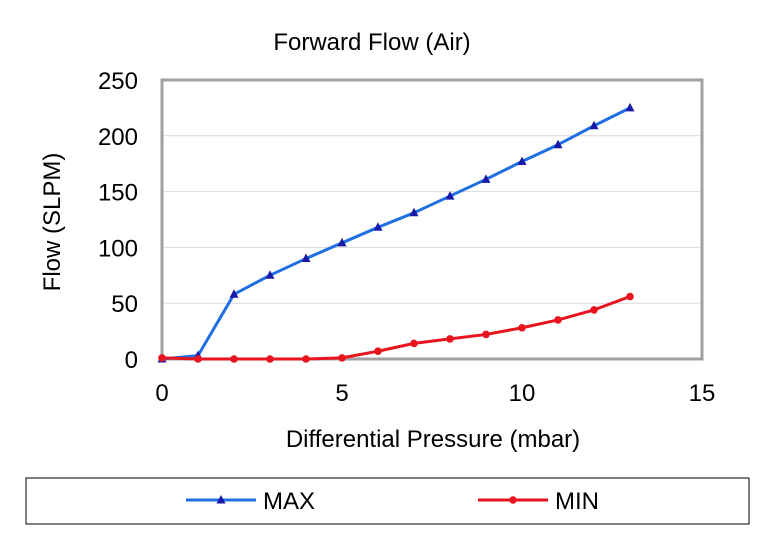 The height and width of the screenshot is (534, 757). Describe the element at coordinates (52, 222) in the screenshot. I see `y-axis-title: Flow (SLPM)` at that location.